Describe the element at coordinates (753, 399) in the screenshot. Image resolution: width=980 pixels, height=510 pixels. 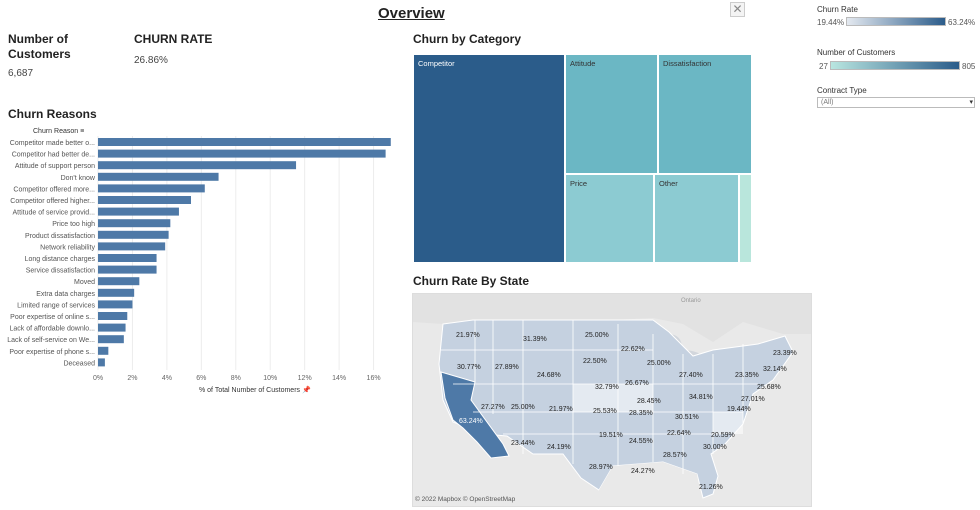
I see `state-churn-label: 27.01%` at that location.